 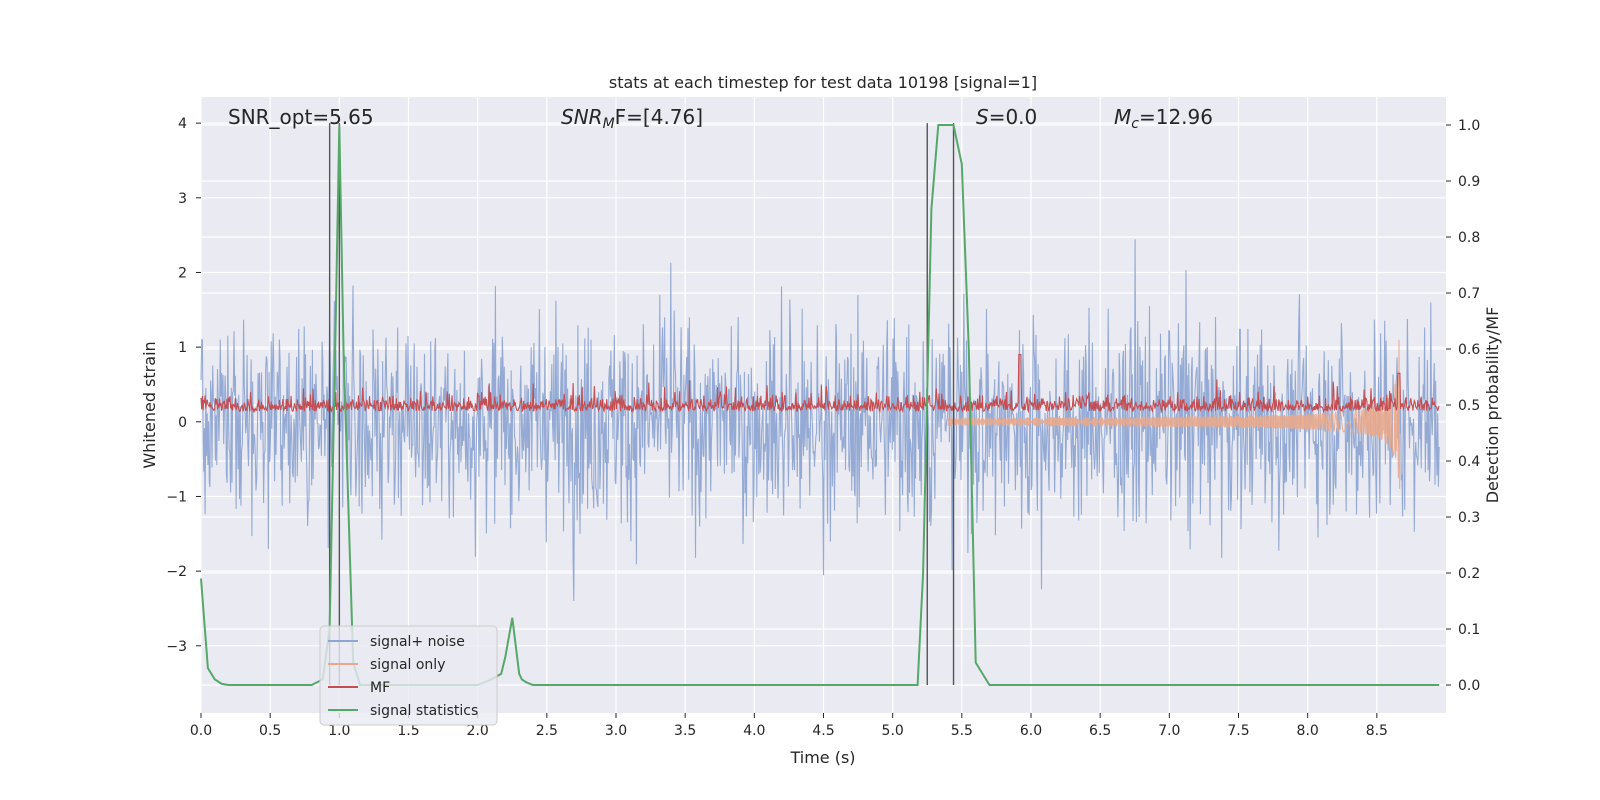 I want to click on y-right-axis-title: Detection probability/MF, so click(x=1492, y=405).